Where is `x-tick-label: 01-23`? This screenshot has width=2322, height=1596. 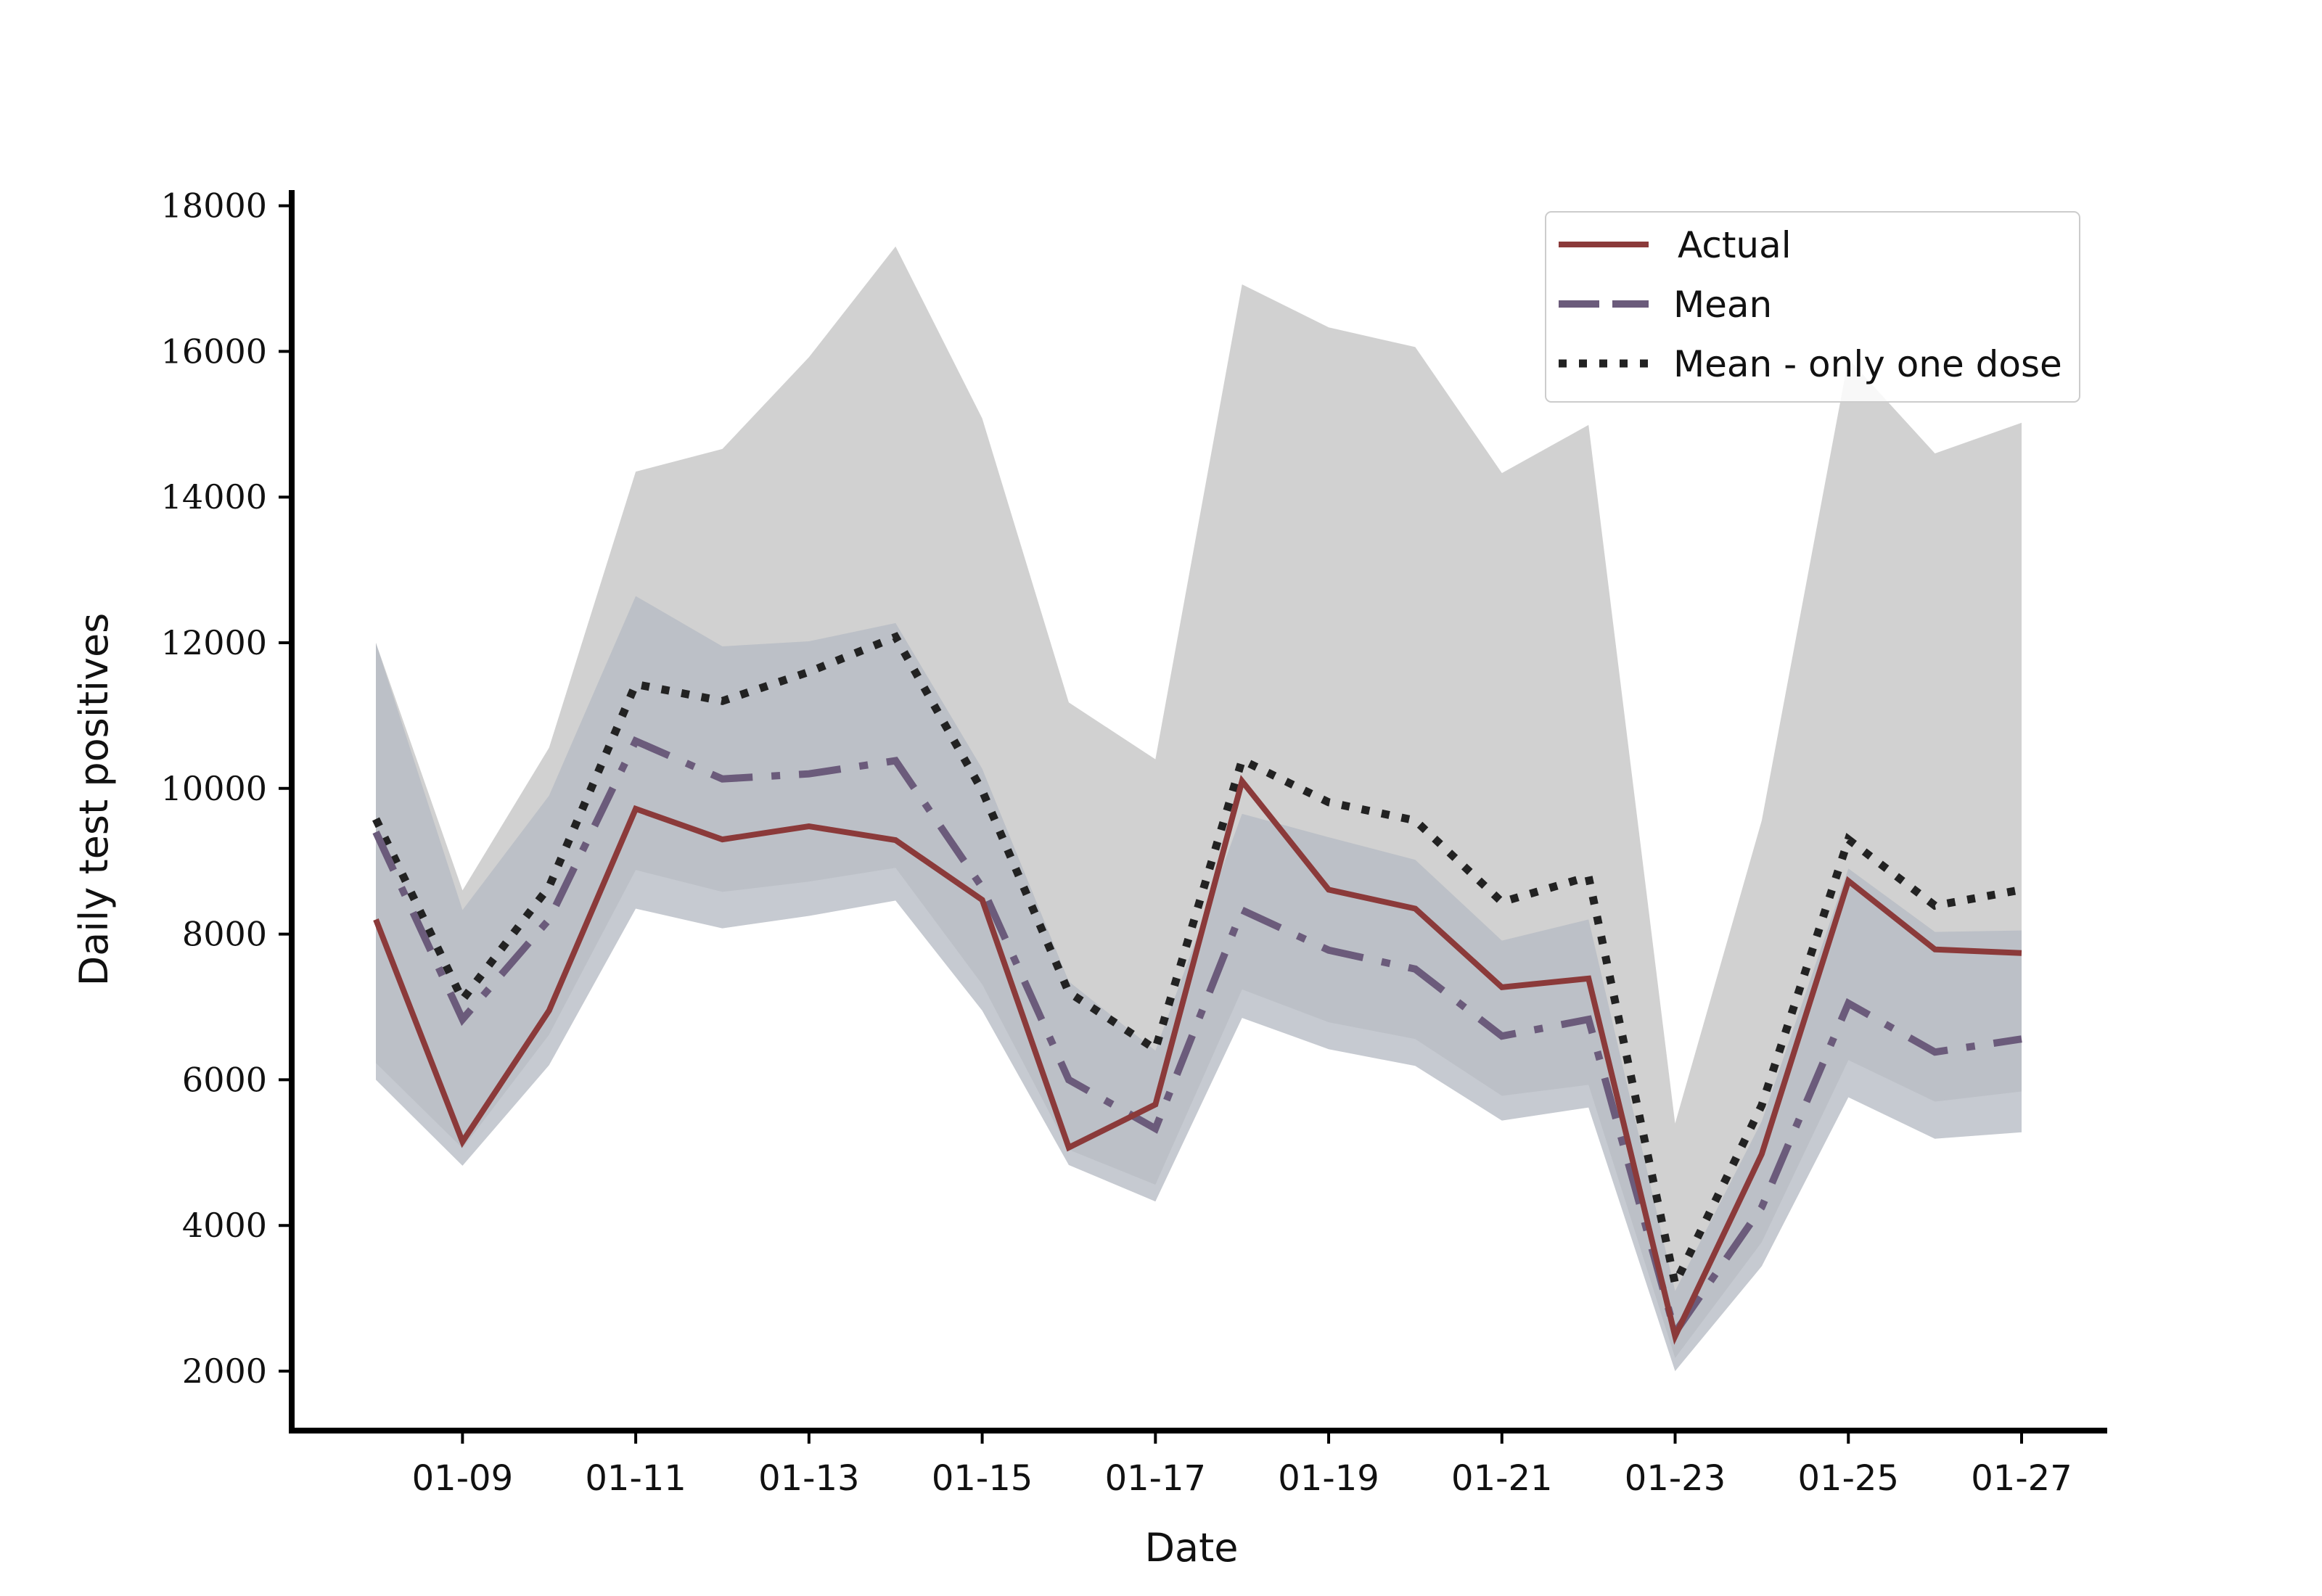 x-tick-label: 01-23 is located at coordinates (1675, 1478).